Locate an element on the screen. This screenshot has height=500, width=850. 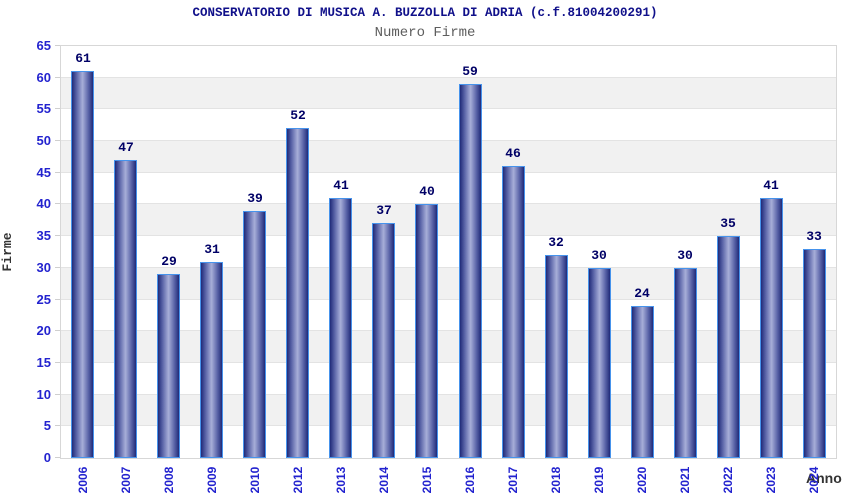
x-tick-label: 2013 is located at coordinates (341, 480).